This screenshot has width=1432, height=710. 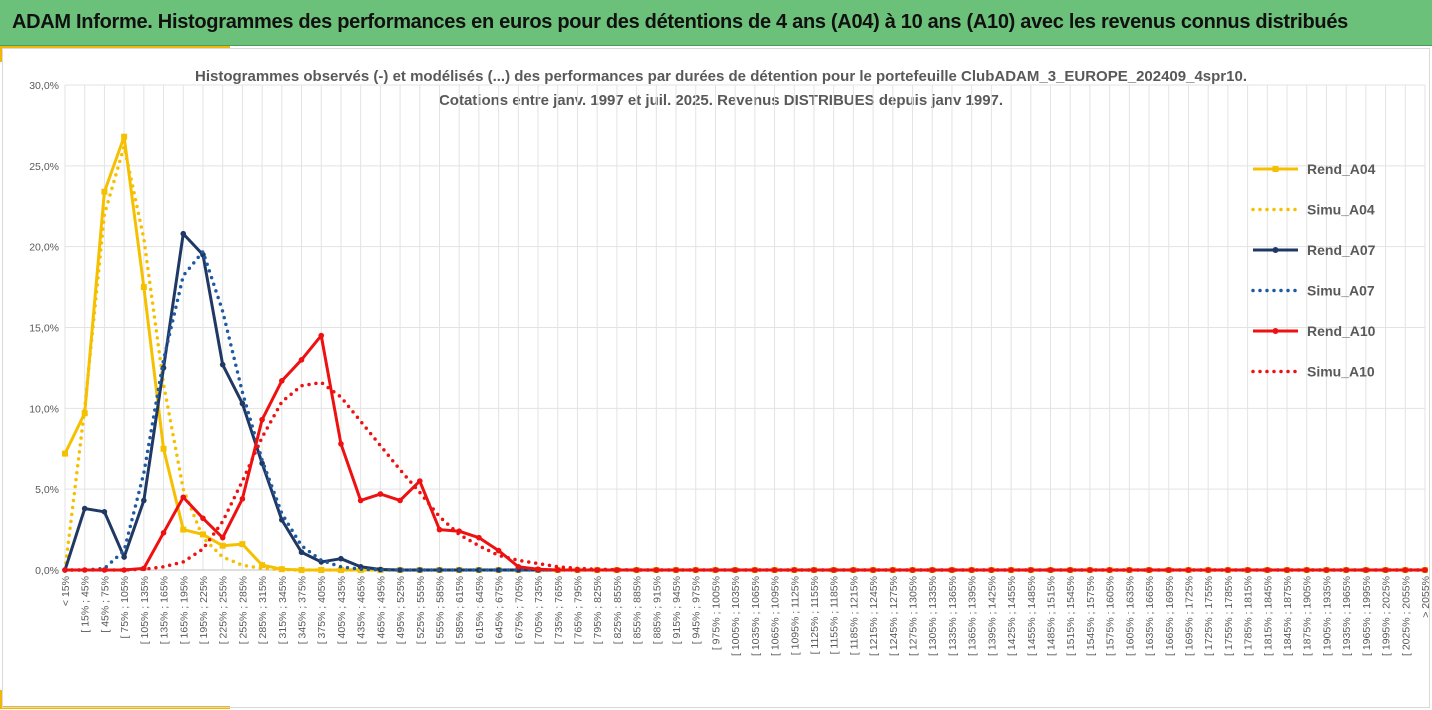 I want to click on x-tick-label: [ 1485% ; 1515%, so click(x=1052, y=616).